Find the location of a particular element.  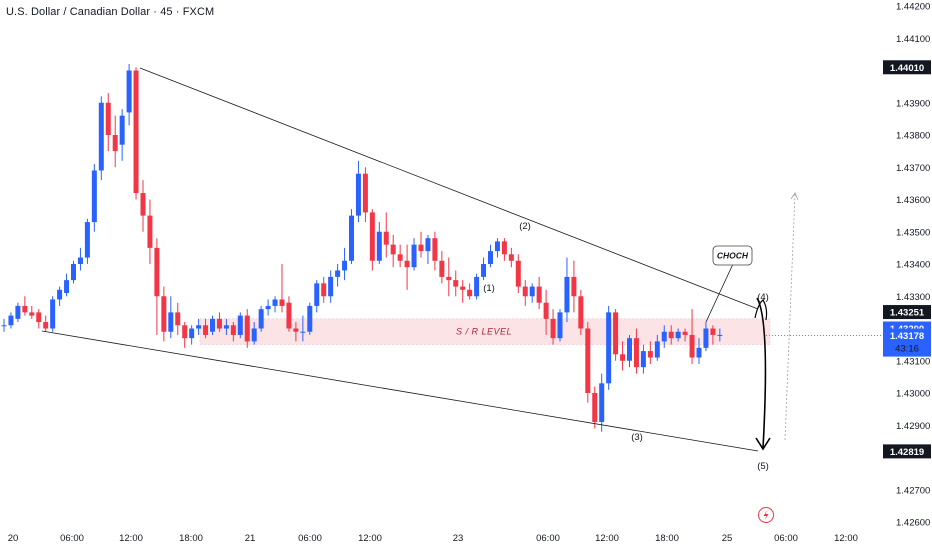

current-price-label: 1.43178 is located at coordinates (907, 336).